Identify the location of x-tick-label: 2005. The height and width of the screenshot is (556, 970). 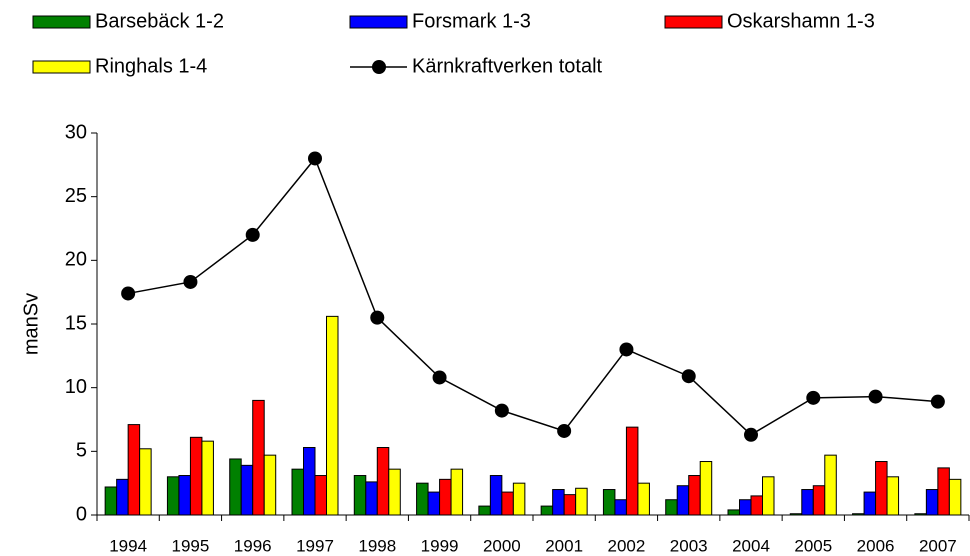
(813, 545).